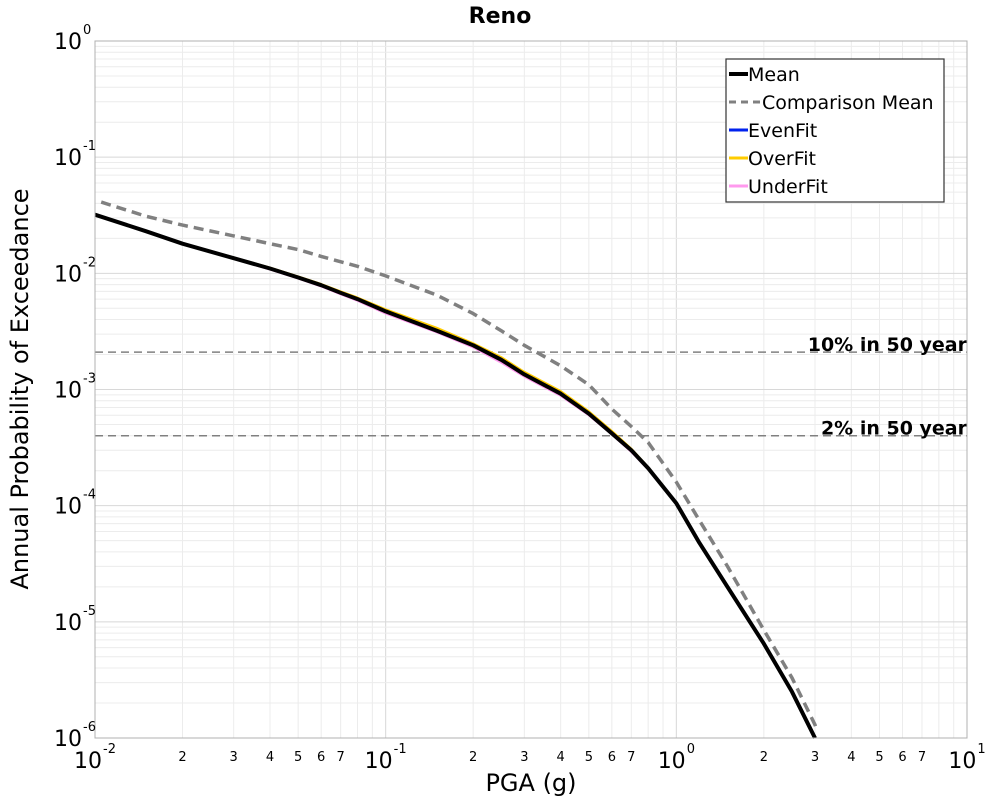 This screenshot has width=1000, height=800. What do you see at coordinates (966, 758) in the screenshot?
I see `x-tick-label: 10¹` at bounding box center [966, 758].